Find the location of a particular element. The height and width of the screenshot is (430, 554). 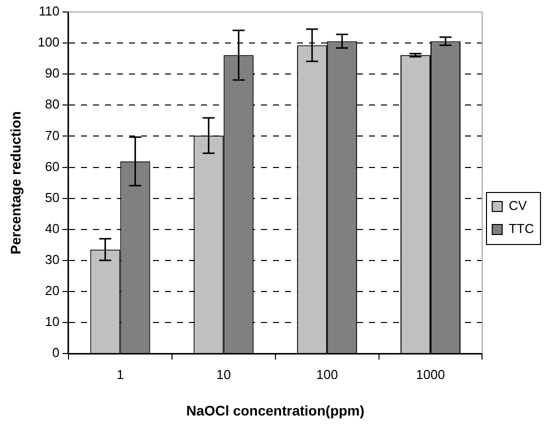

y-tick-label: 80 is located at coordinates (52, 104).